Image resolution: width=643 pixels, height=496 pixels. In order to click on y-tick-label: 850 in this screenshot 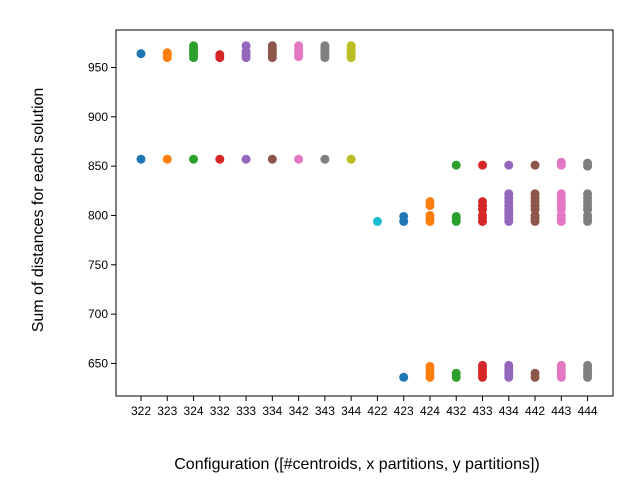, I will do `click(98, 166)`.